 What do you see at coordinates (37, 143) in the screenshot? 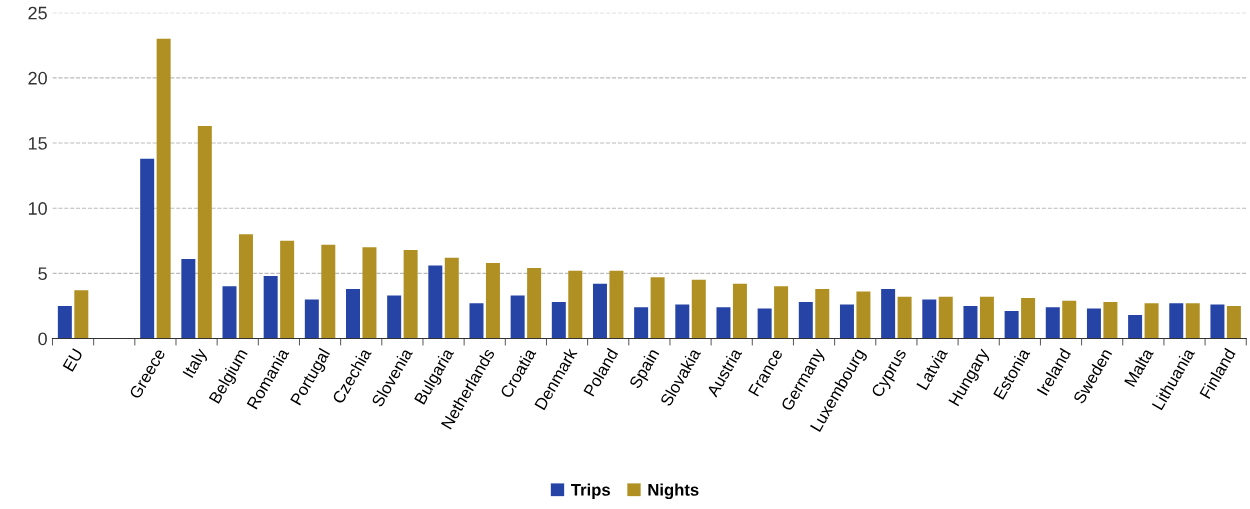
I see `y-tick-label: 15` at bounding box center [37, 143].